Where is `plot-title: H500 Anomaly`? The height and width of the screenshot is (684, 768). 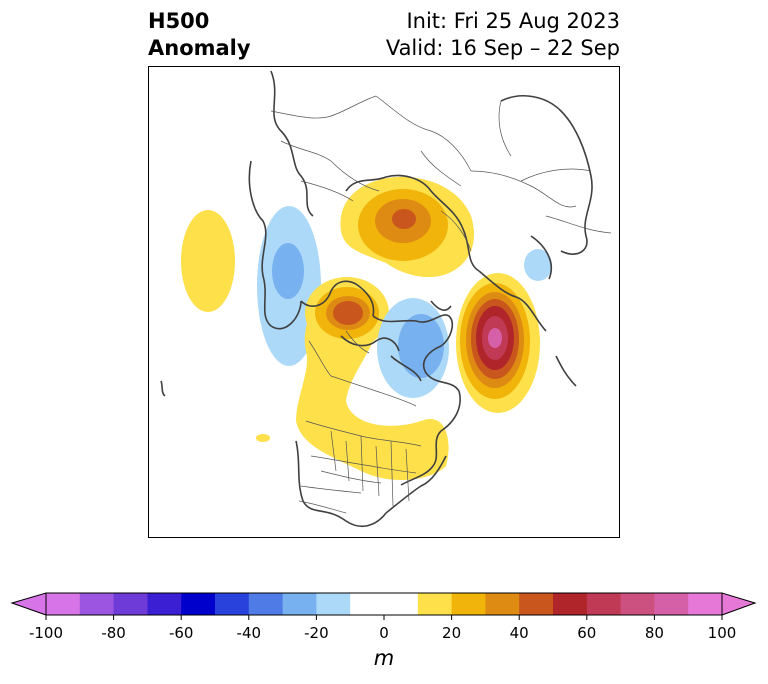
plot-title: H500 Anomaly is located at coordinates (199, 35).